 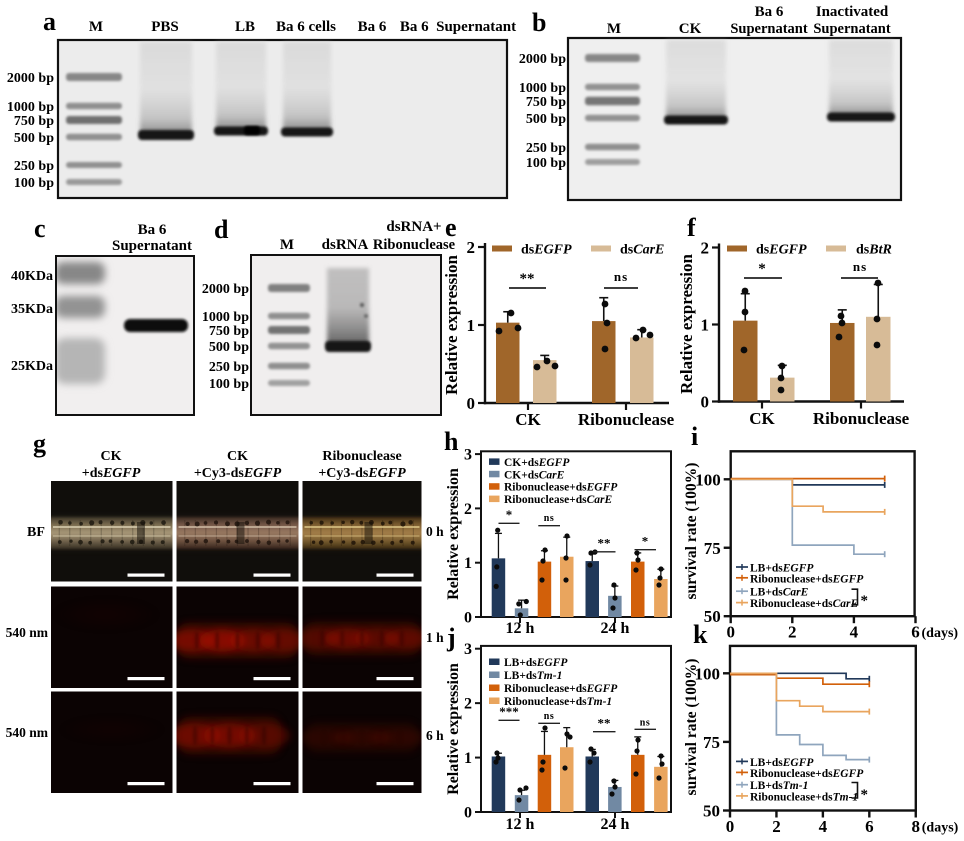 What do you see at coordinates (534, 475) in the screenshot?
I see `svg-text: CK+dsCarE` at bounding box center [534, 475].